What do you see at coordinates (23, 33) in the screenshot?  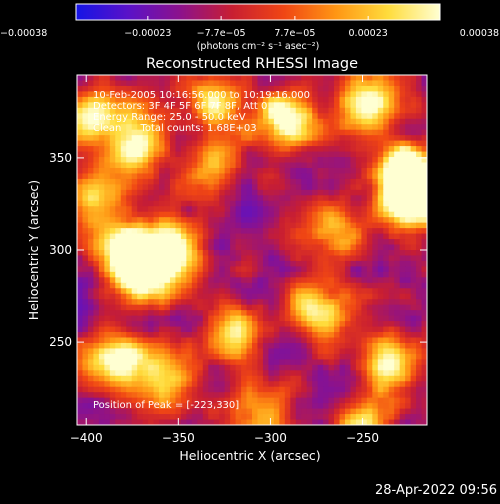 I see `colorbar-tick-label: −0.00038` at bounding box center [23, 33].